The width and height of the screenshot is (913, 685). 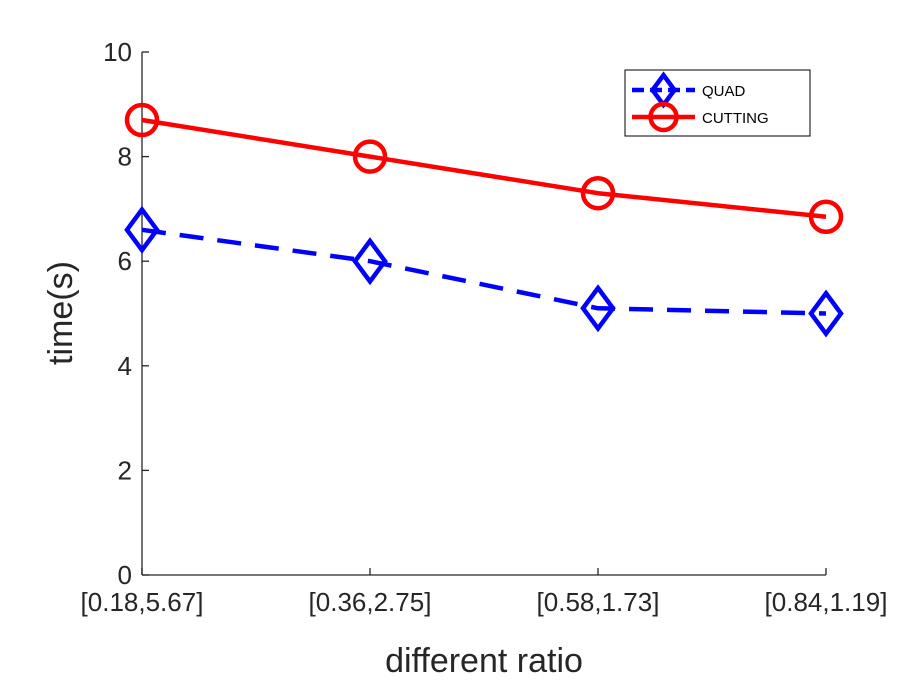 What do you see at coordinates (125, 470) in the screenshot?
I see `y-tick-label: 2` at bounding box center [125, 470].